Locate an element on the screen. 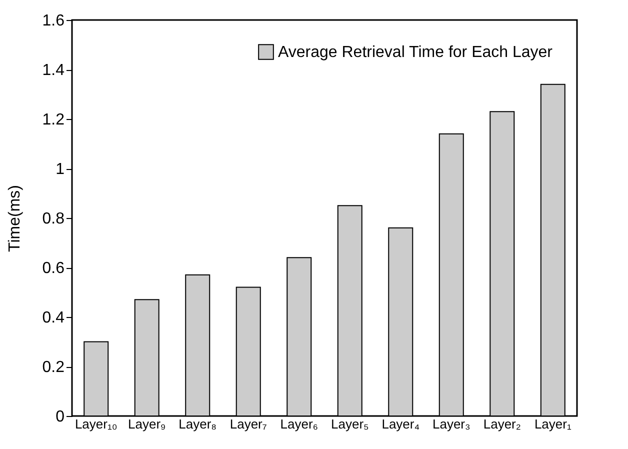 The width and height of the screenshot is (628, 449). y-tick-label: 0.4 is located at coordinates (53, 318).